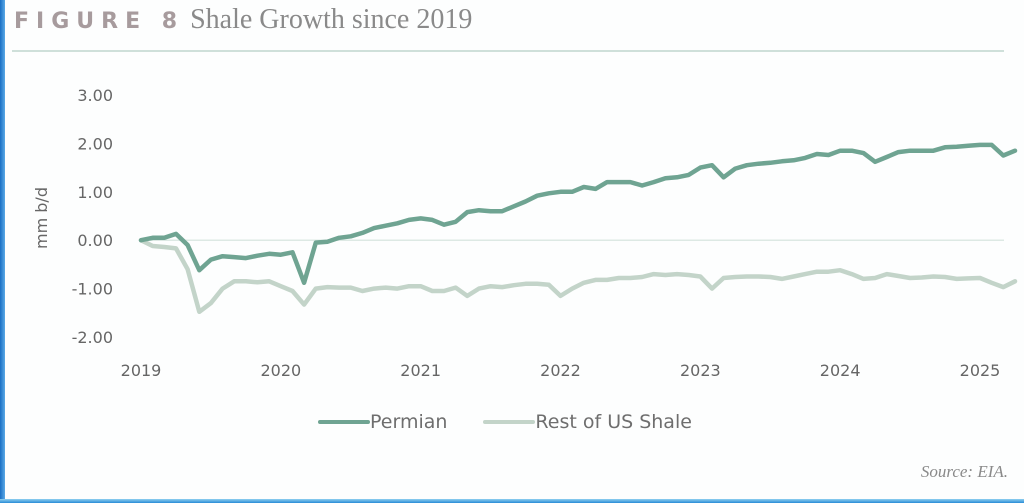  What do you see at coordinates (2, 251) in the screenshot?
I see `window-left-edge` at bounding box center [2, 251].